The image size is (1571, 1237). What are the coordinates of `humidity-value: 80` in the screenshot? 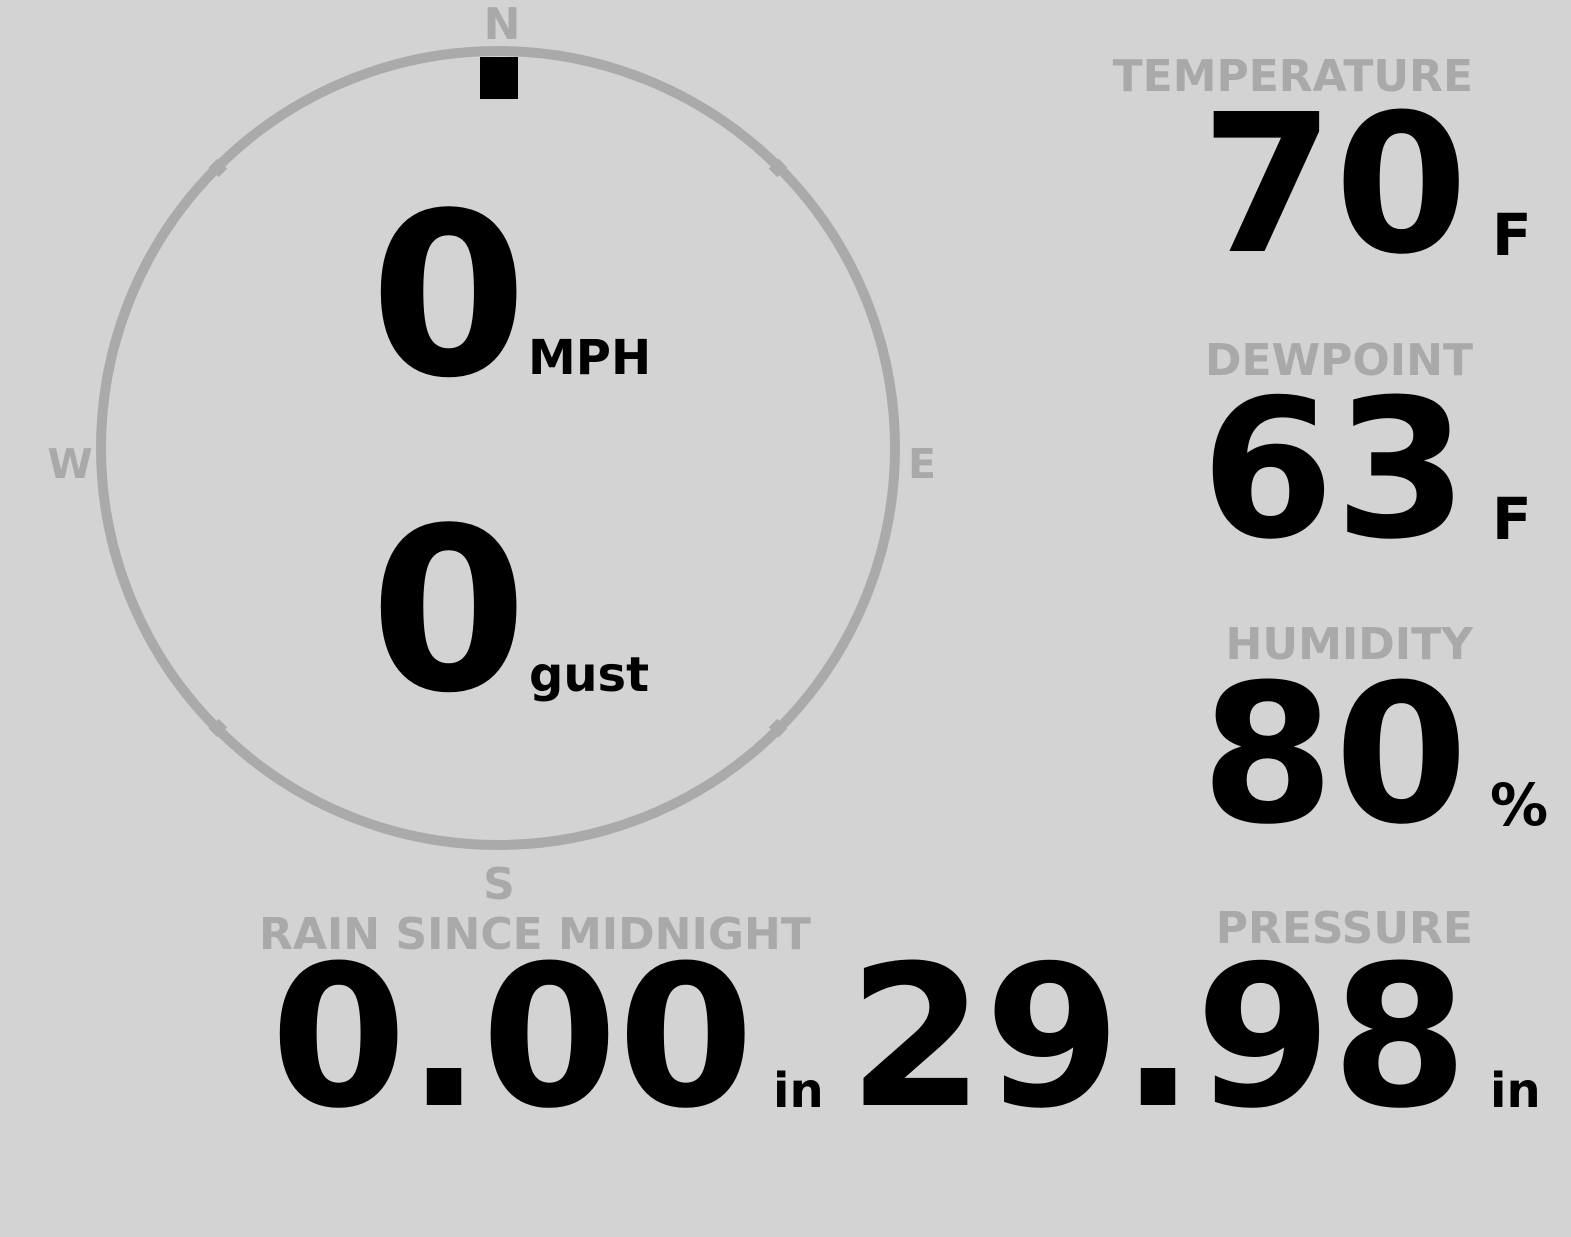 It's located at (1334, 755).